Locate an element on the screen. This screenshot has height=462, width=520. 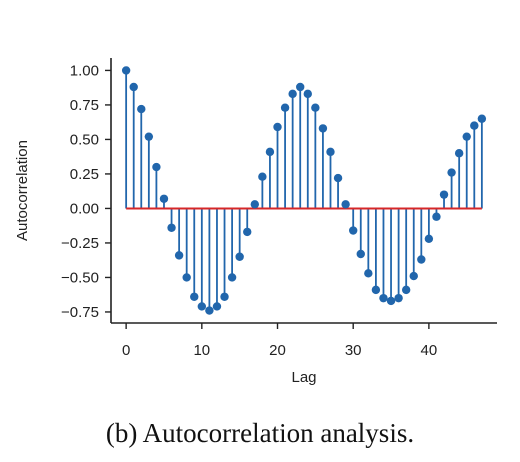
y-tick-label: −0.50 is located at coordinates (80, 277).